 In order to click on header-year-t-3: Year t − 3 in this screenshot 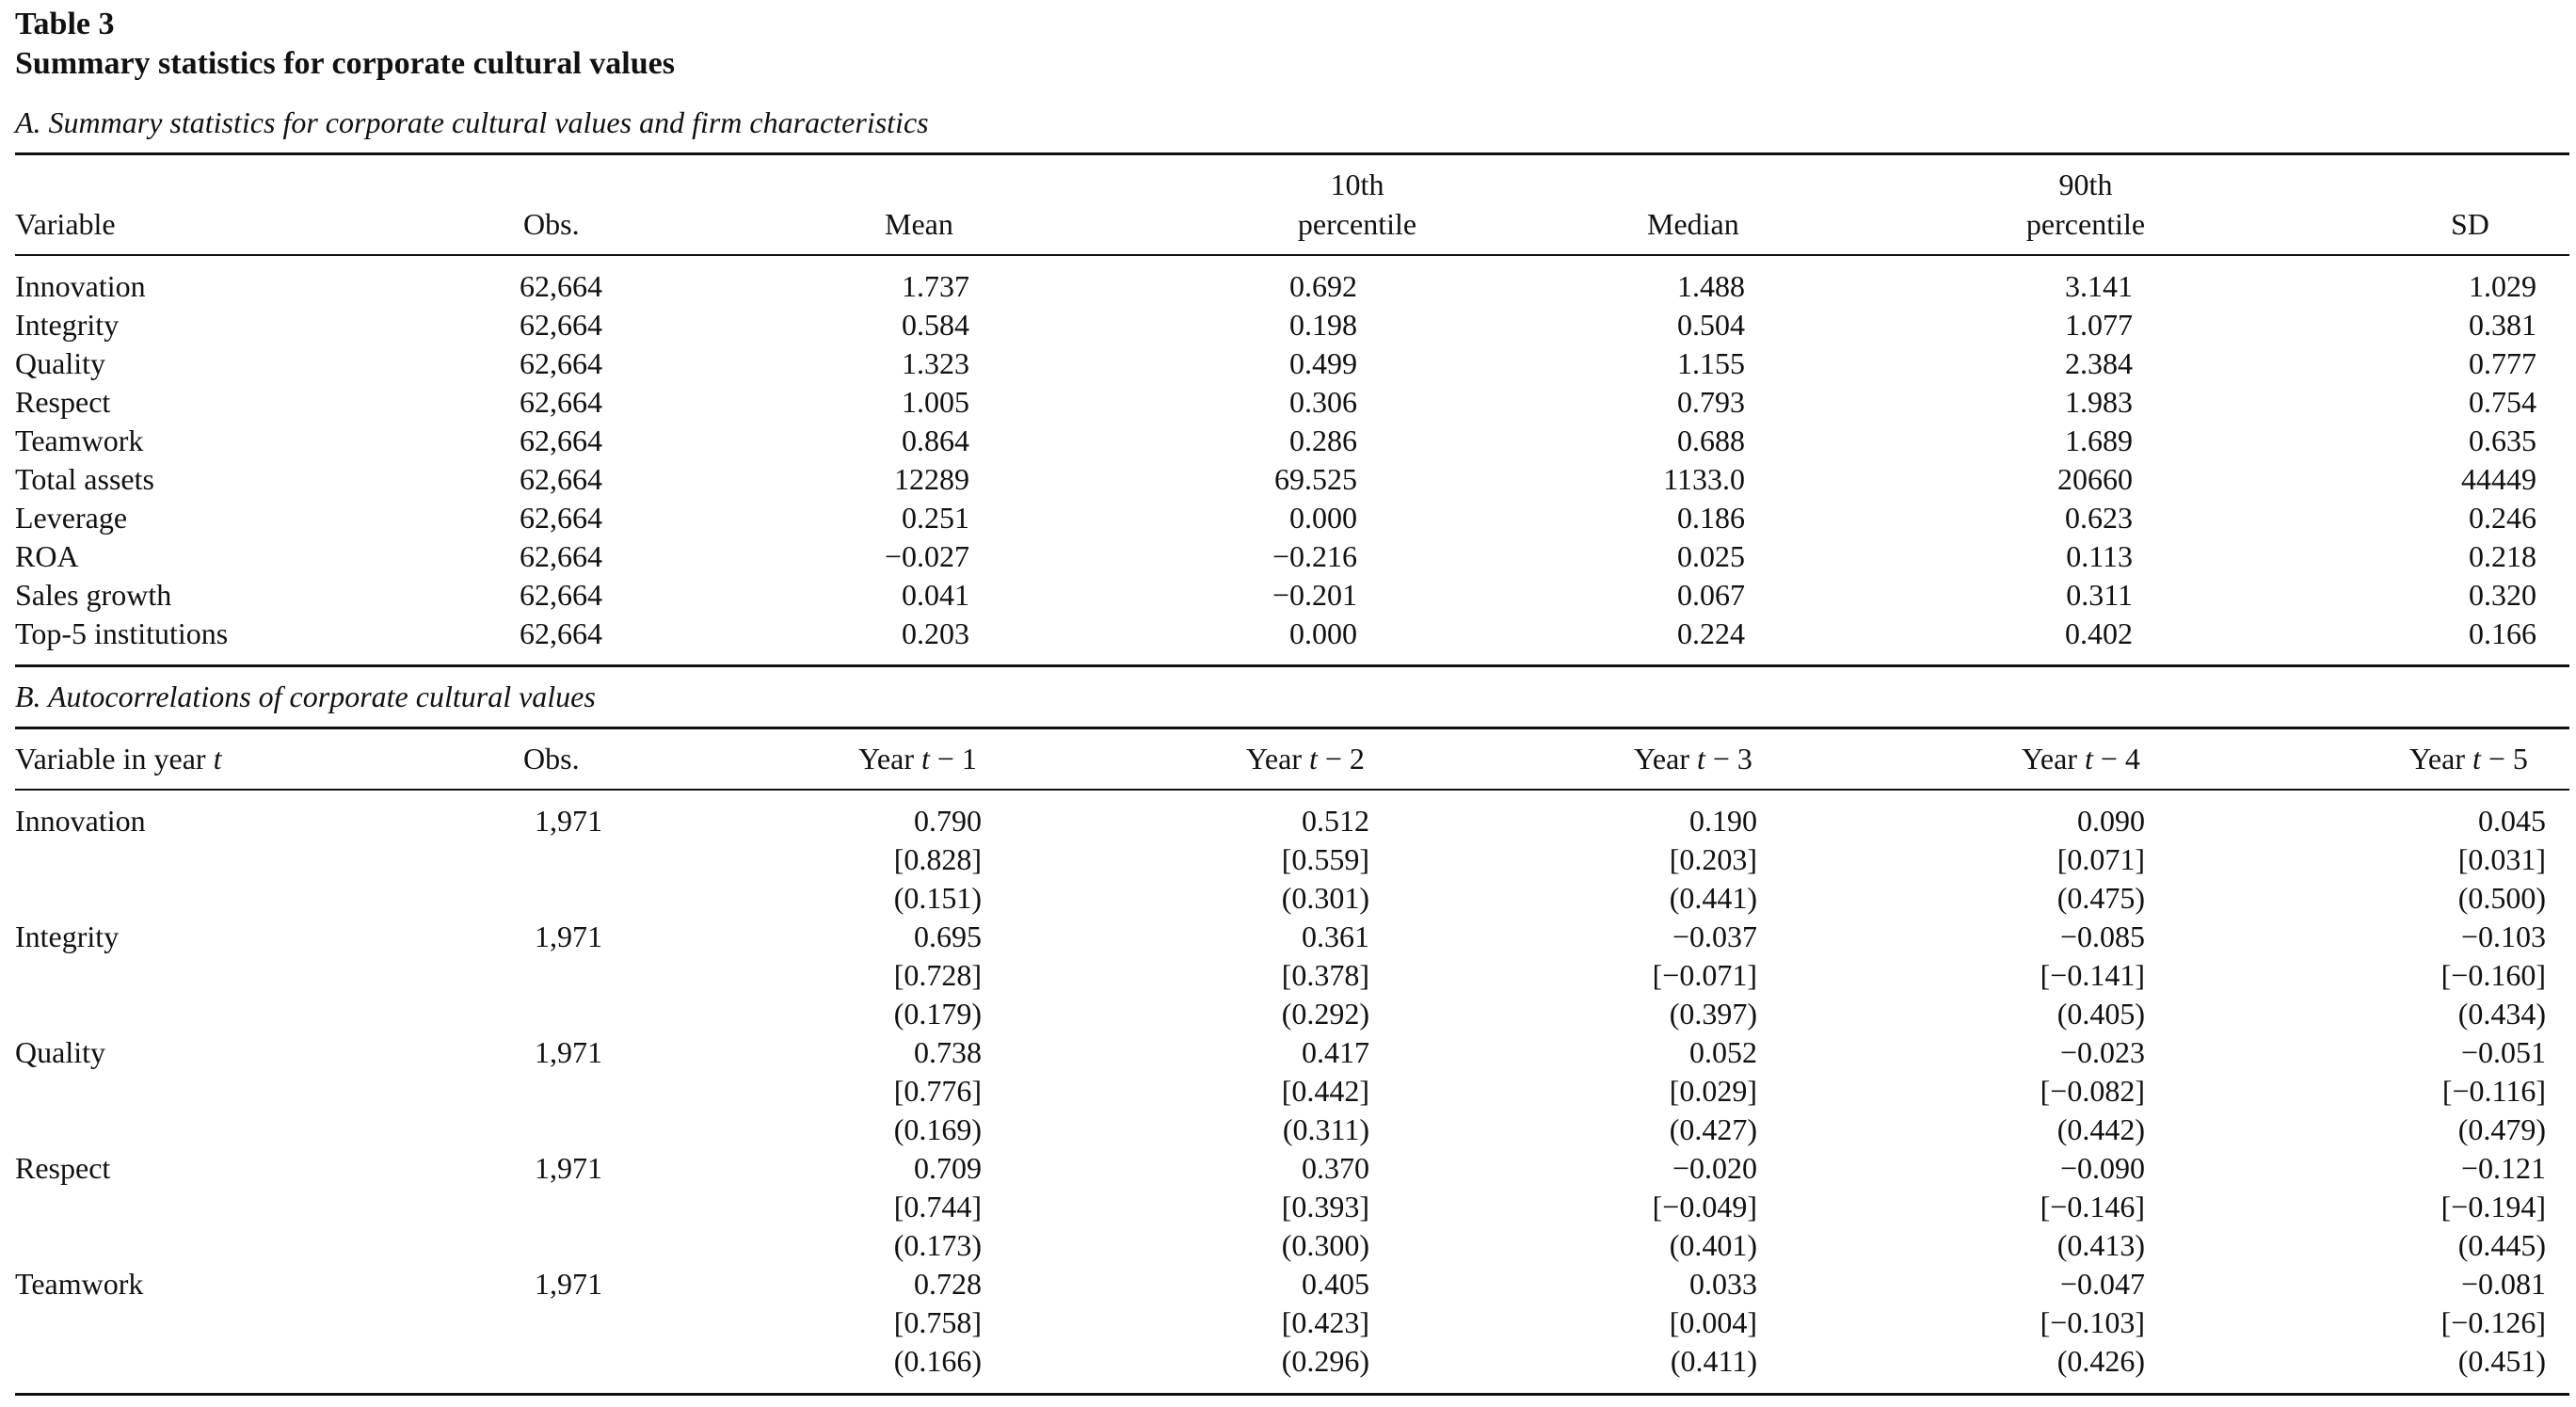, I will do `click(1693, 758)`.